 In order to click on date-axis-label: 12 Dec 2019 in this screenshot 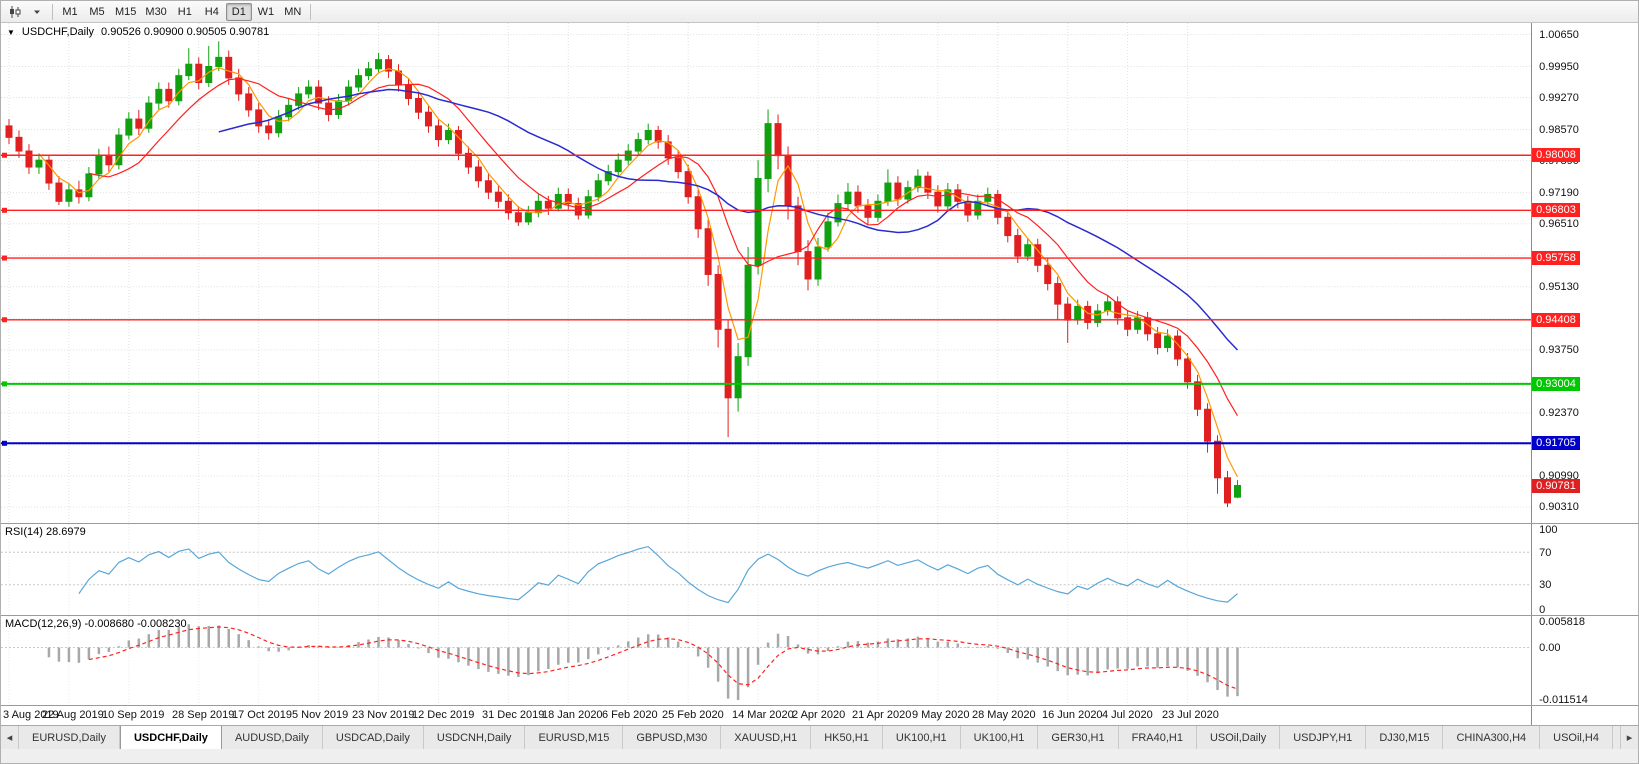, I will do `click(443, 715)`.